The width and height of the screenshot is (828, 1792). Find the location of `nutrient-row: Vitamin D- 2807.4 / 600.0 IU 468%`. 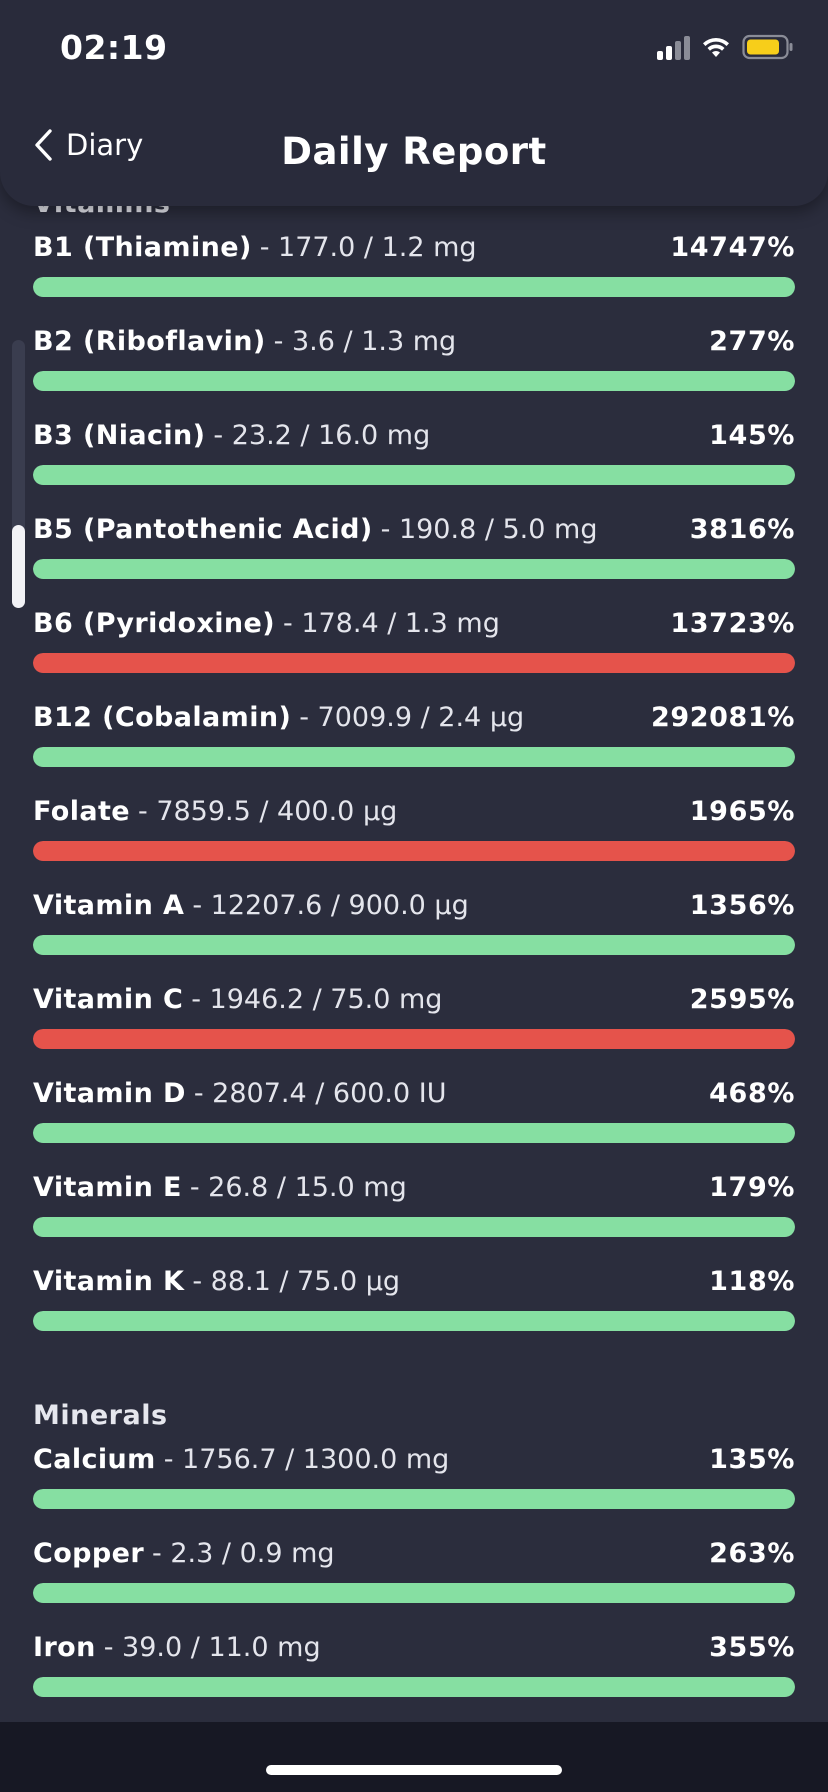

nutrient-row: Vitamin D- 2807.4 / 600.0 IU 468% is located at coordinates (414, 1113).